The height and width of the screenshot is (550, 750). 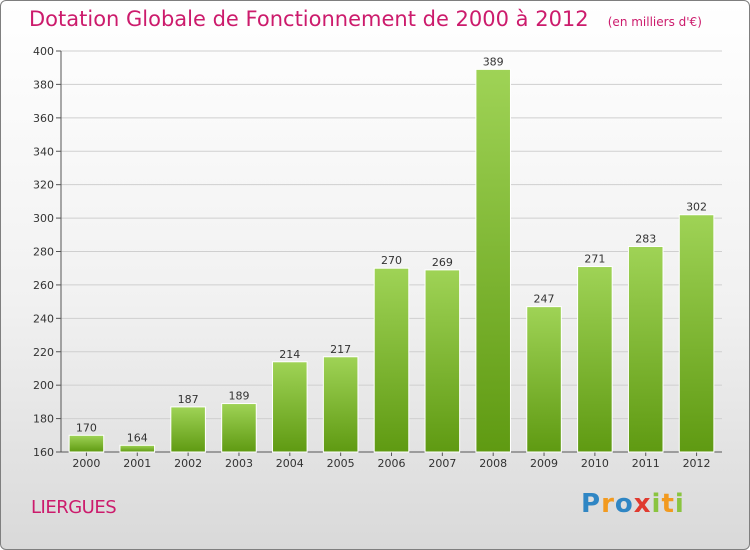 I want to click on y-tick-label: 260, so click(x=43, y=285).